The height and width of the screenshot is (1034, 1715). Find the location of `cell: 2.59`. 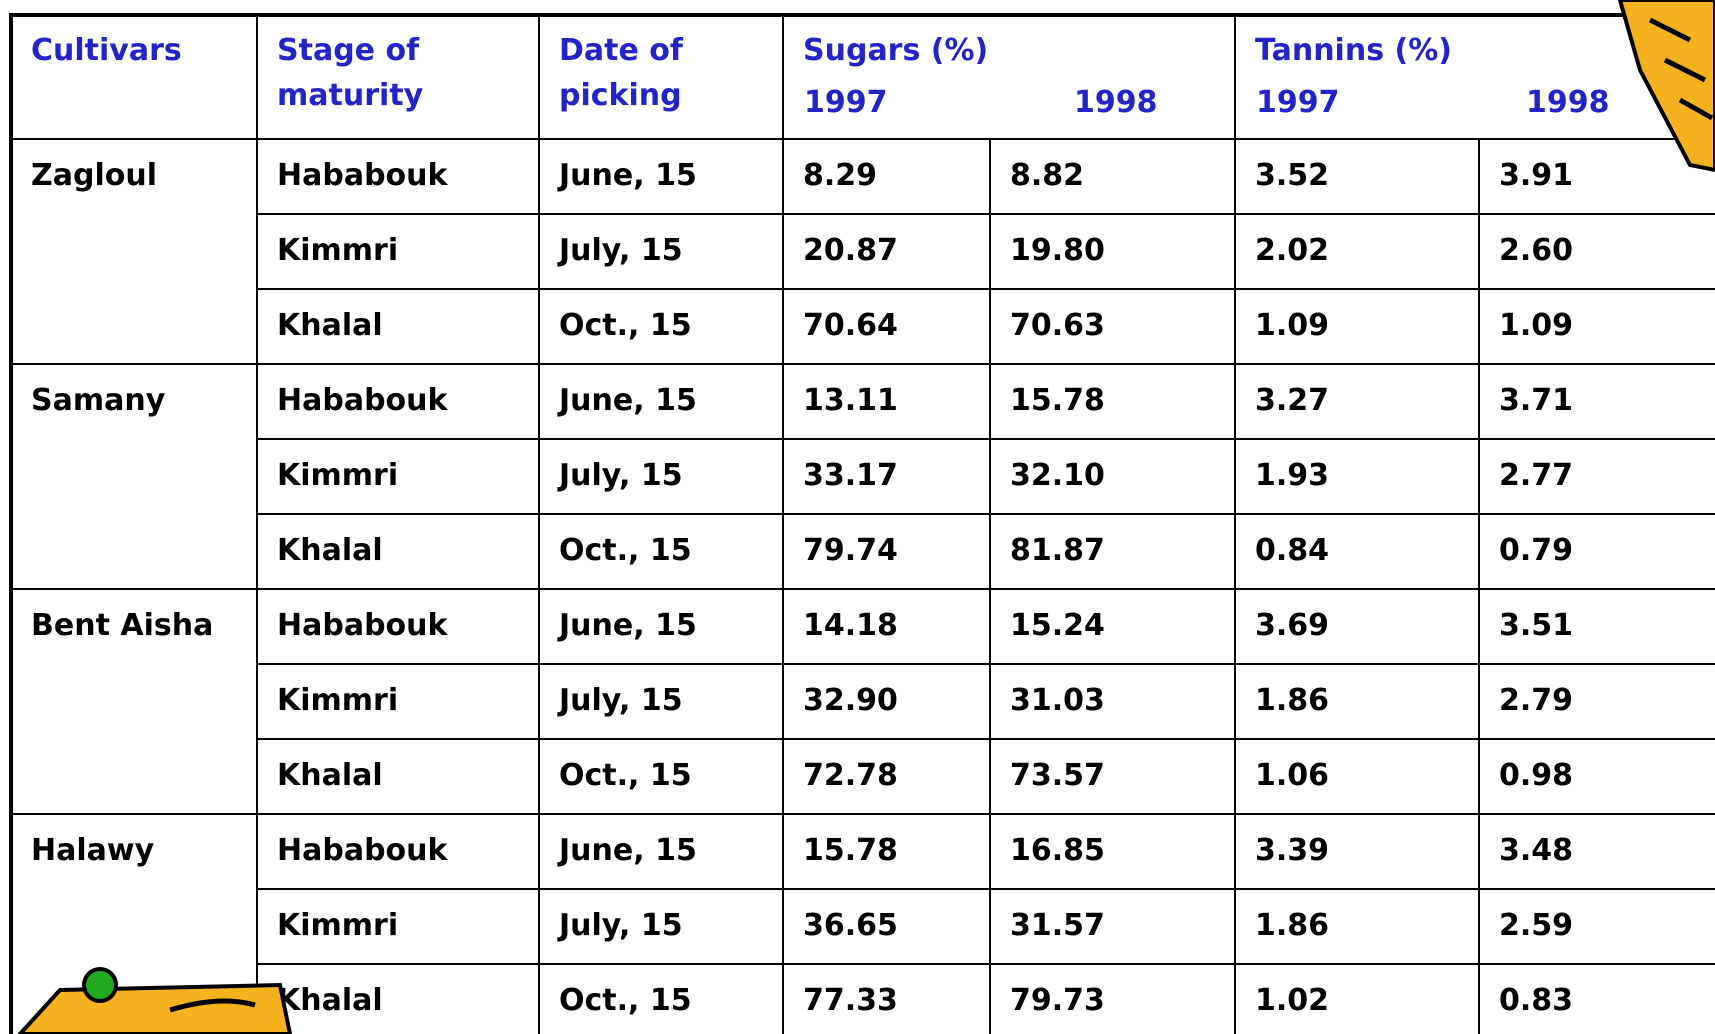

cell: 2.59 is located at coordinates (1536, 925).